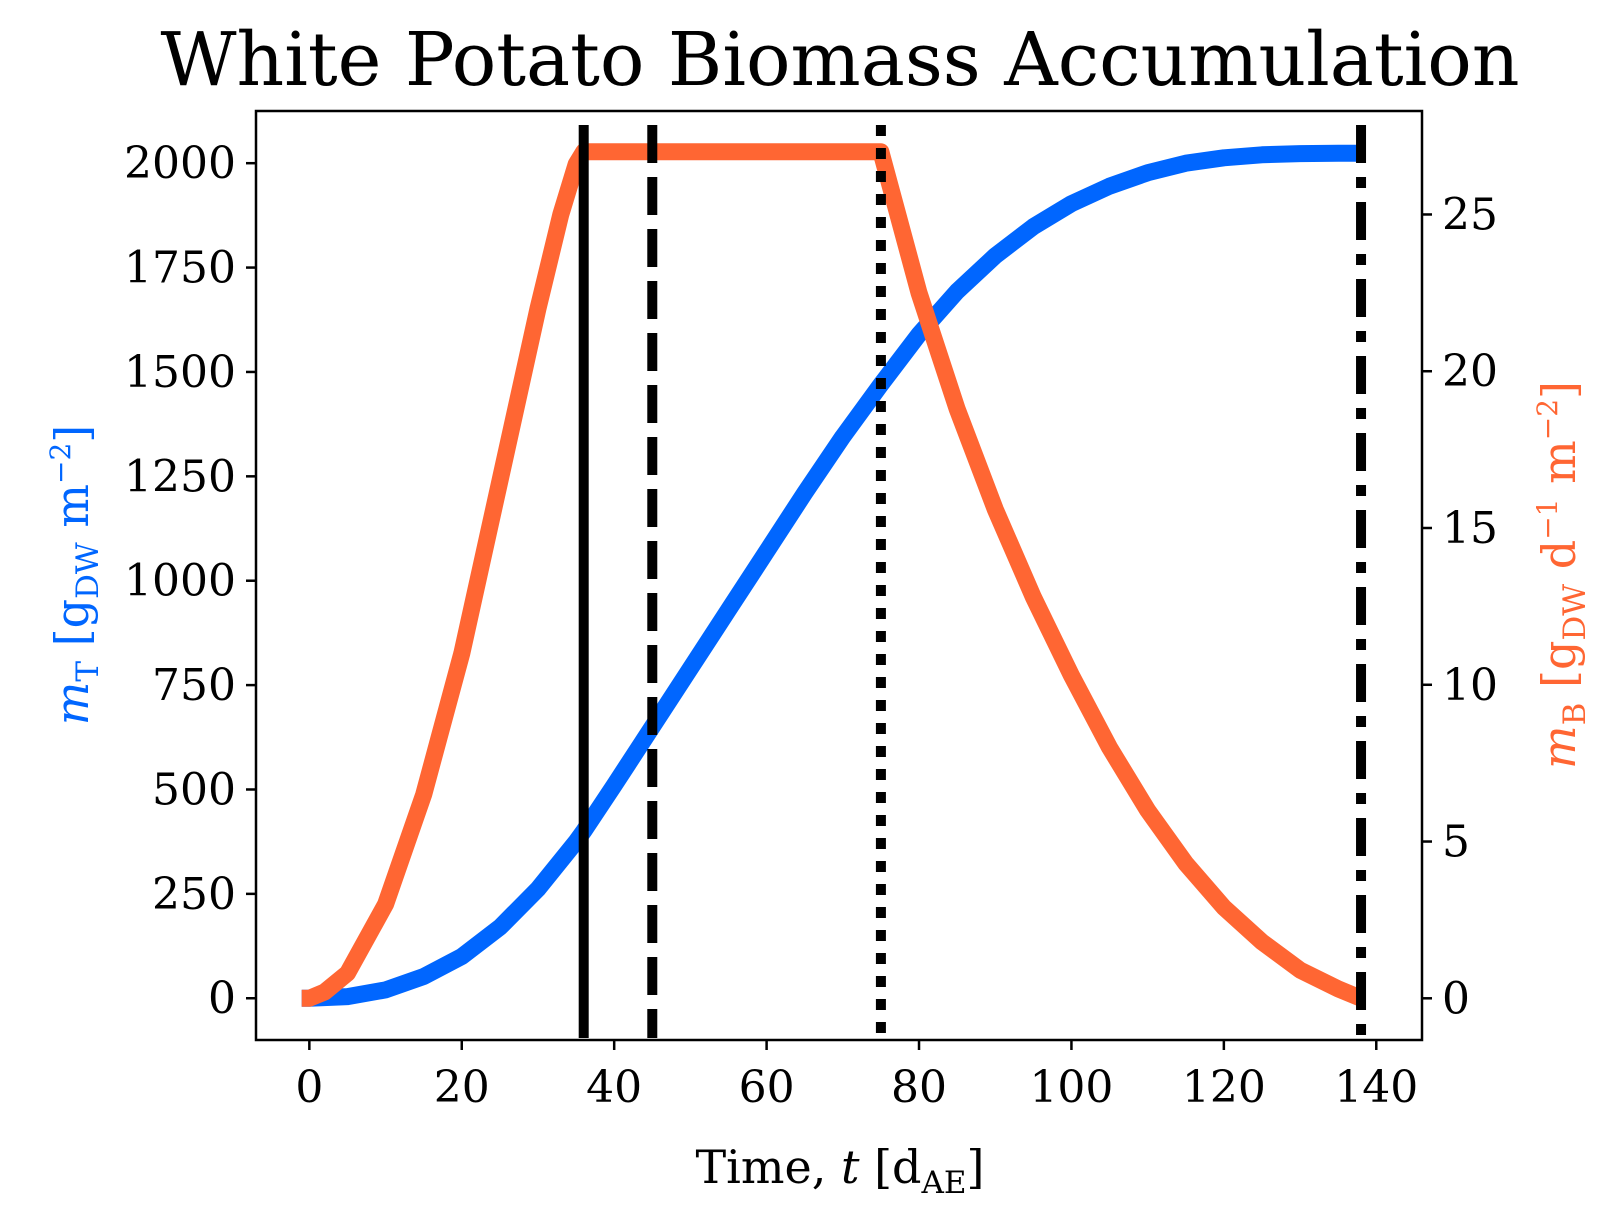  What do you see at coordinates (309, 1087) in the screenshot?
I see `x-tick-label: 0` at bounding box center [309, 1087].